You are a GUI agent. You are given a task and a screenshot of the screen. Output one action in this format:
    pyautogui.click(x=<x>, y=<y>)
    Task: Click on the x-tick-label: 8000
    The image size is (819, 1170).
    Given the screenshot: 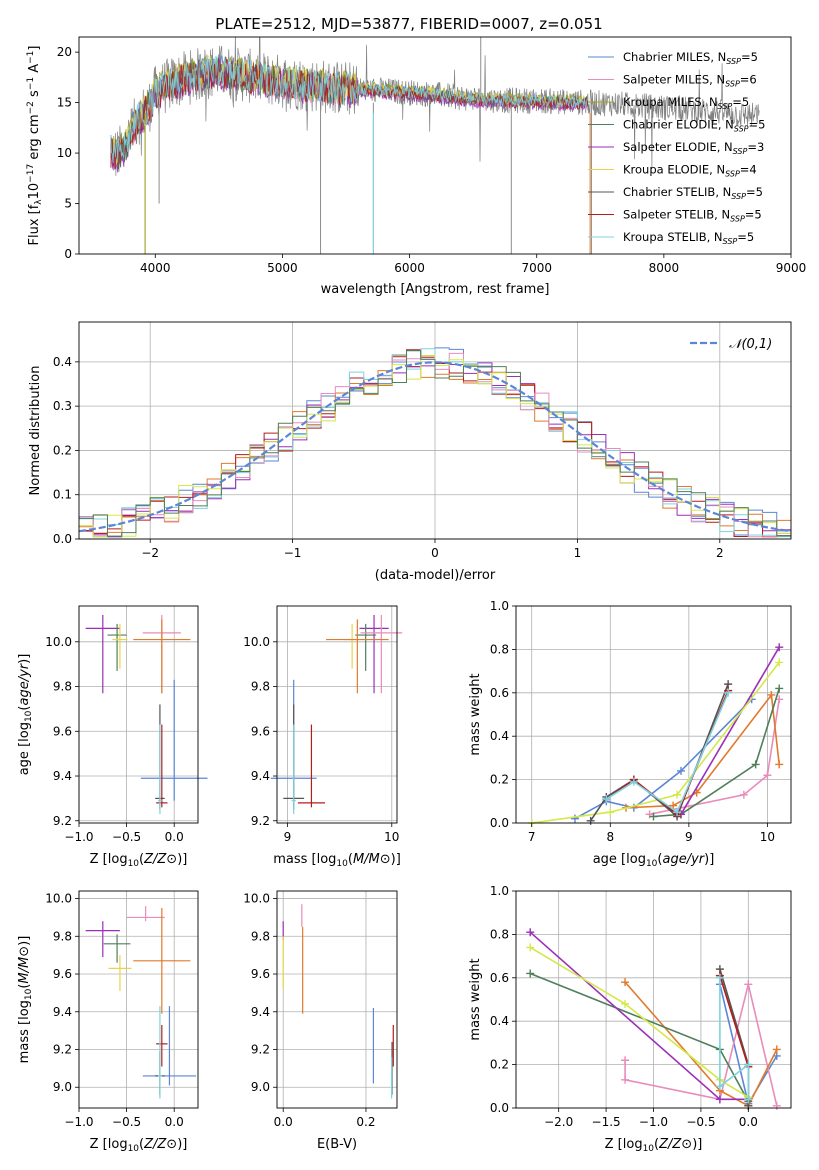 What is the action you would take?
    pyautogui.click(x=664, y=268)
    